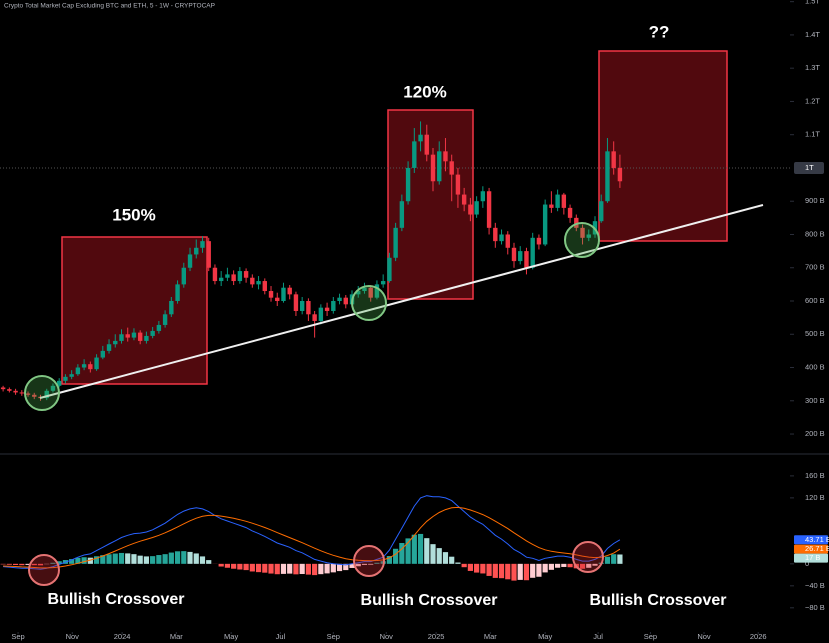 Image resolution: width=829 pixels, height=643 pixels. Describe the element at coordinates (815, 300) in the screenshot. I see `y-tick-label: 600 B` at that location.